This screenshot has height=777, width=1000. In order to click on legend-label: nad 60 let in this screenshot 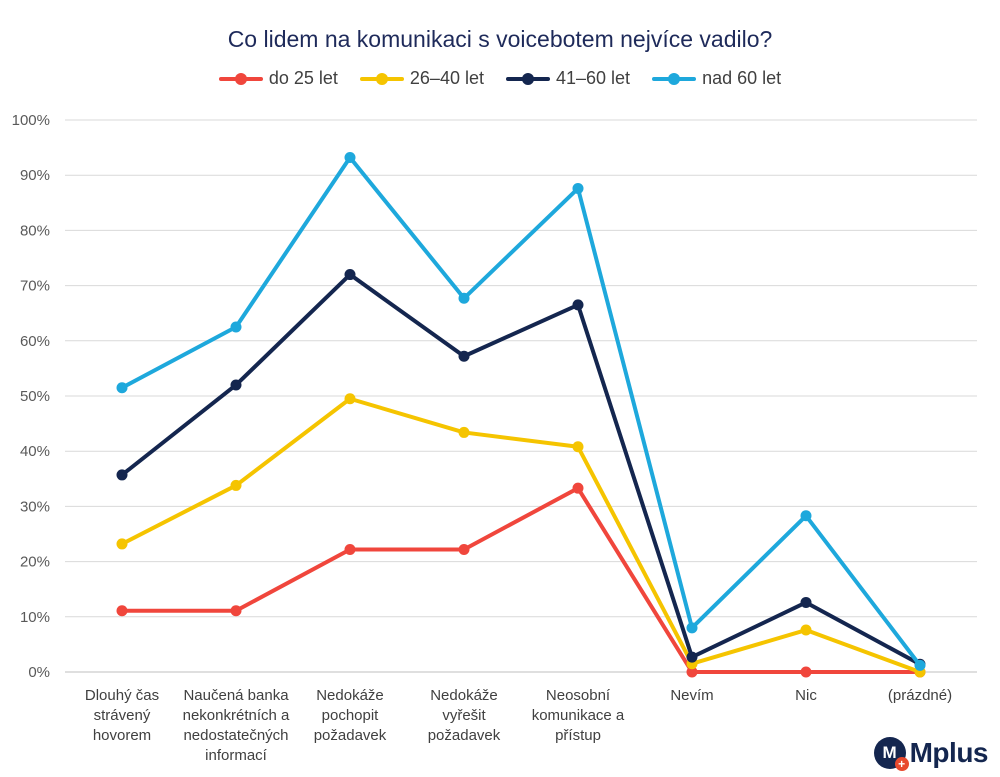, I will do `click(742, 78)`.